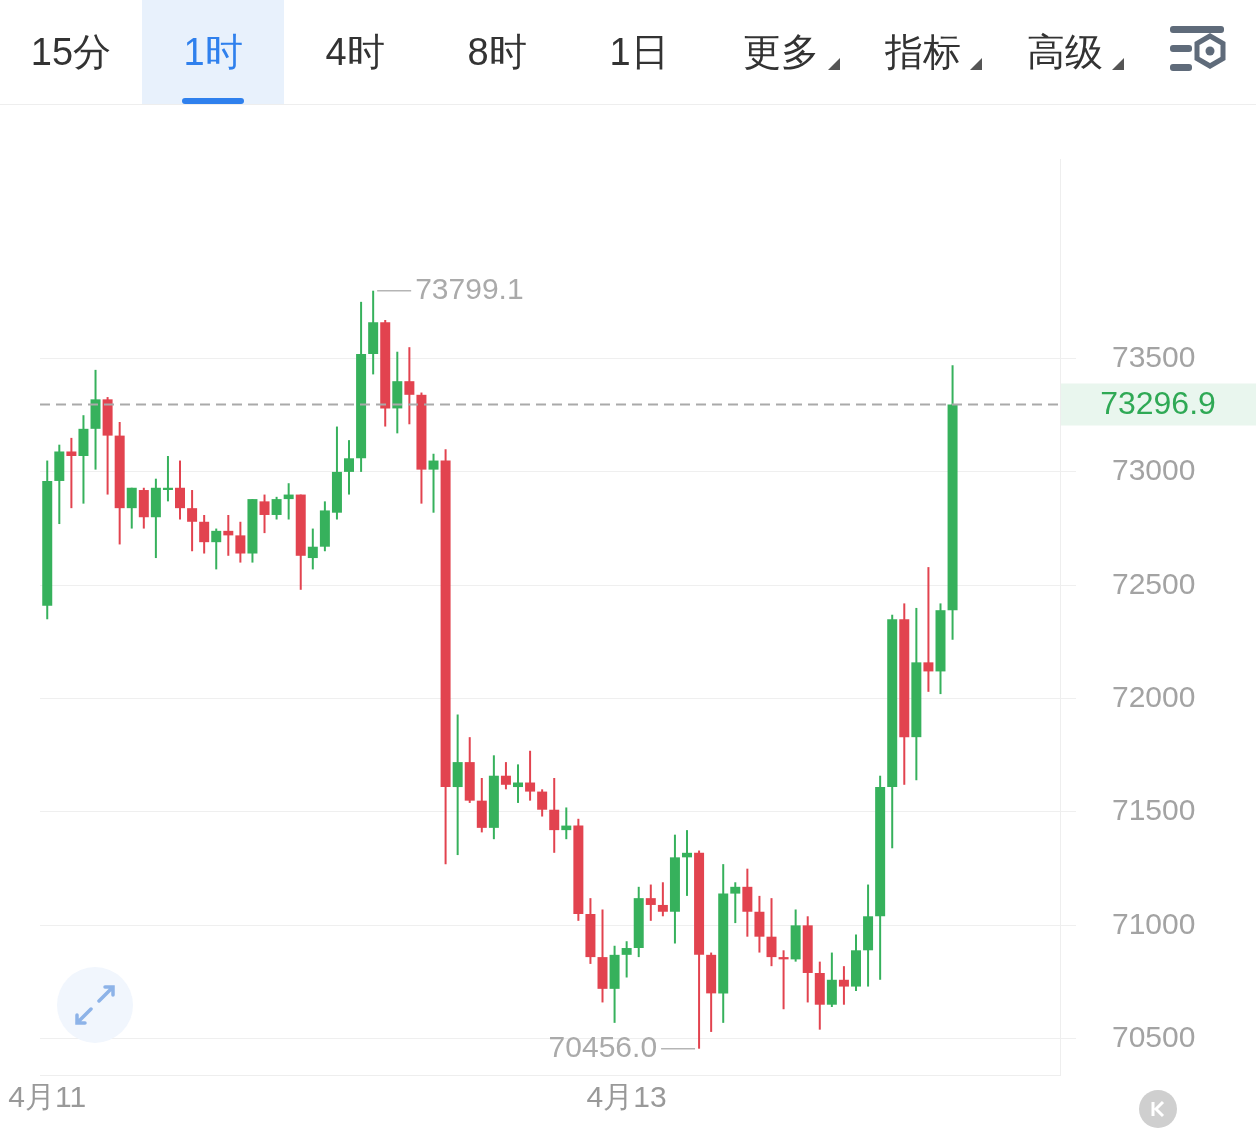 This screenshot has height=1129, width=1256. What do you see at coordinates (355, 52) in the screenshot?
I see `text: 4时` at bounding box center [355, 52].